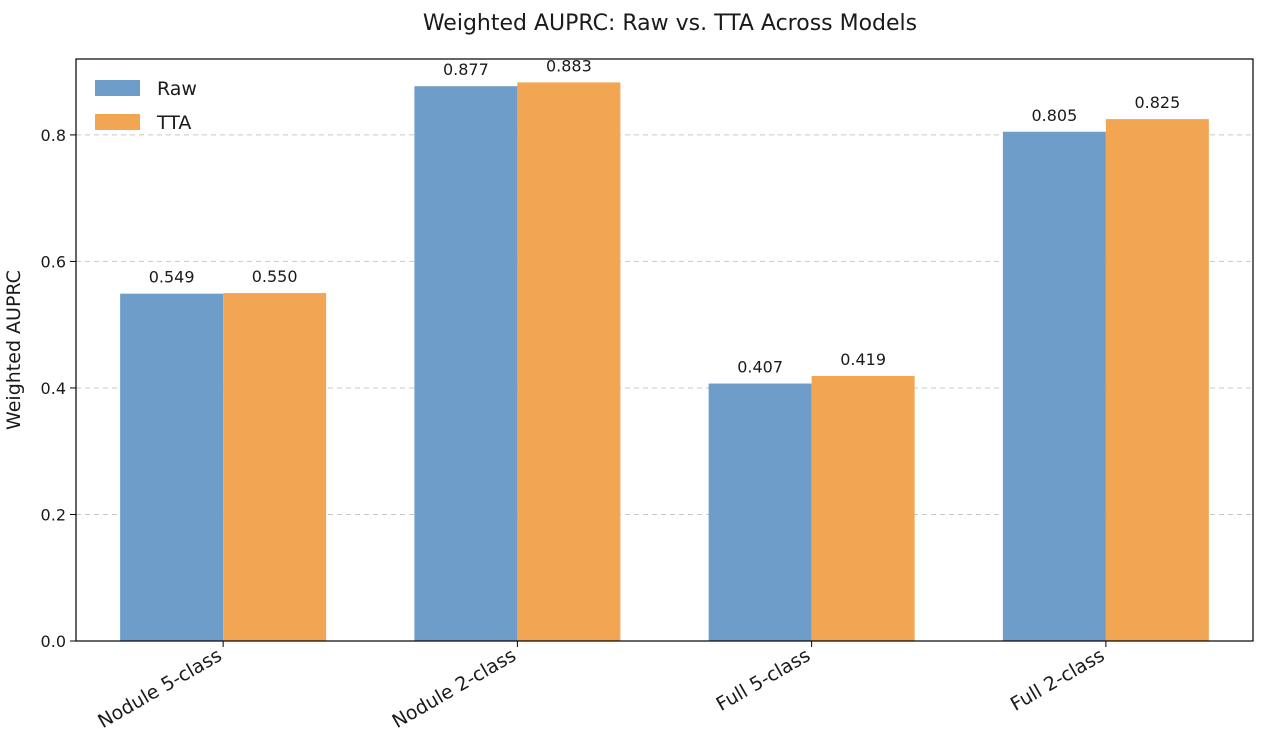  What do you see at coordinates (1058, 679) in the screenshot?
I see `x-tick-label: Full 2-class` at bounding box center [1058, 679].